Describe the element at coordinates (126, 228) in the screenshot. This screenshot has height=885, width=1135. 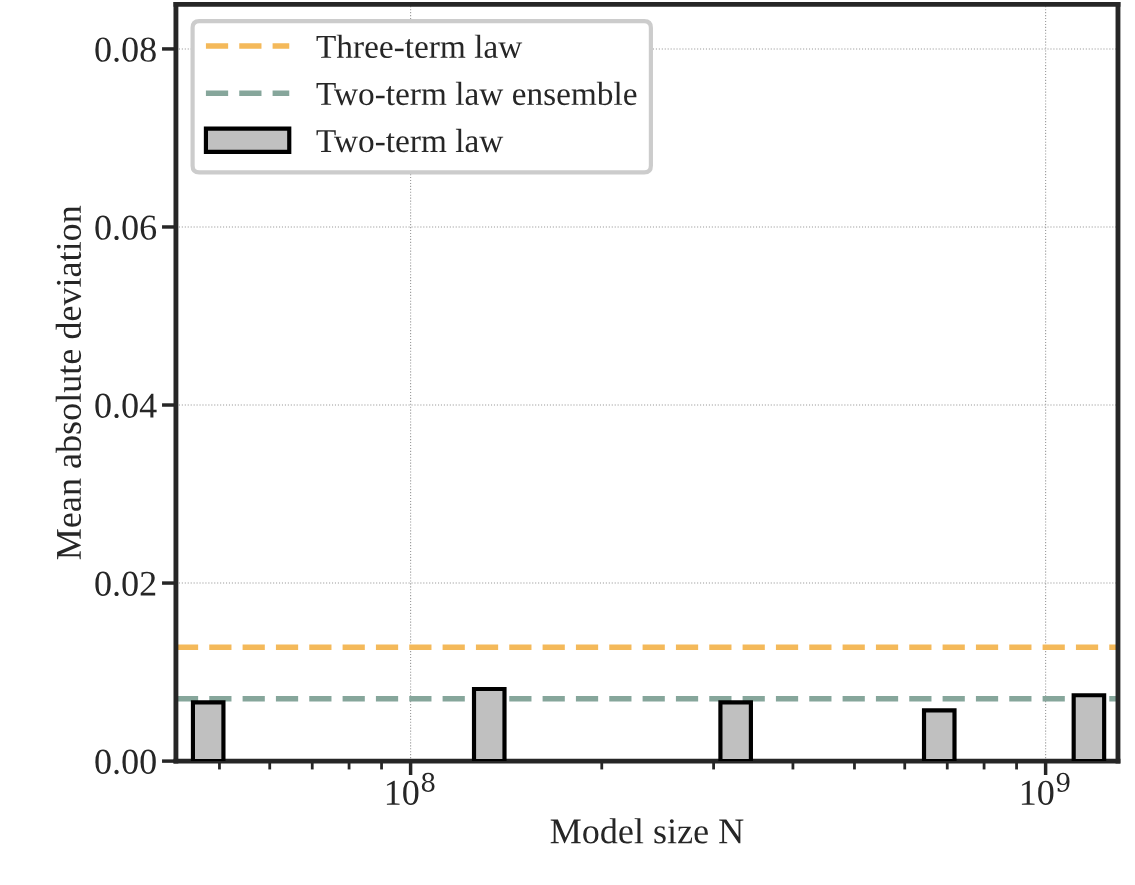
I see `y-tick-label: 0.06` at that location.